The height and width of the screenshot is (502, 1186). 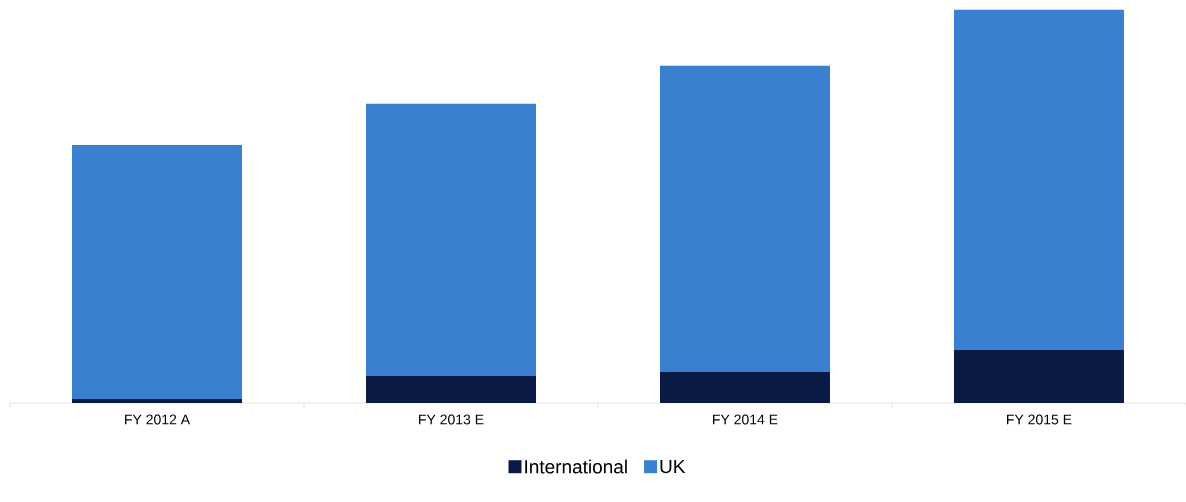 I want to click on x-tick-label: FY 2014 E, so click(x=745, y=419).